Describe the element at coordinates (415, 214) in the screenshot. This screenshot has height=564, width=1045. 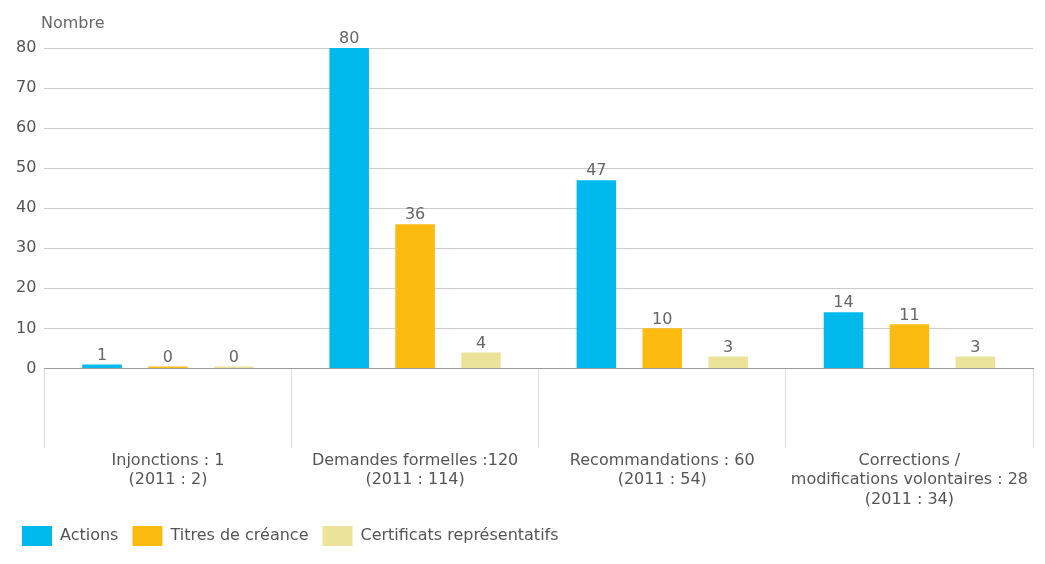
I see `data-label: 36` at that location.